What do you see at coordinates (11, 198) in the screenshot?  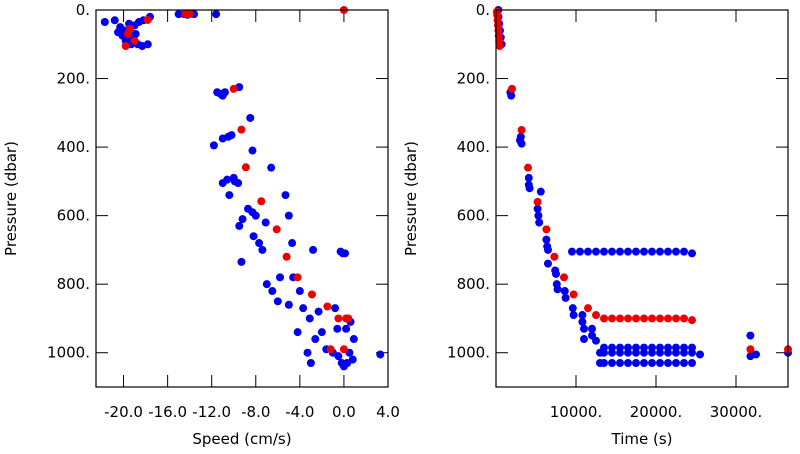 I see `y-axis-title: Pressure (dbar)` at bounding box center [11, 198].